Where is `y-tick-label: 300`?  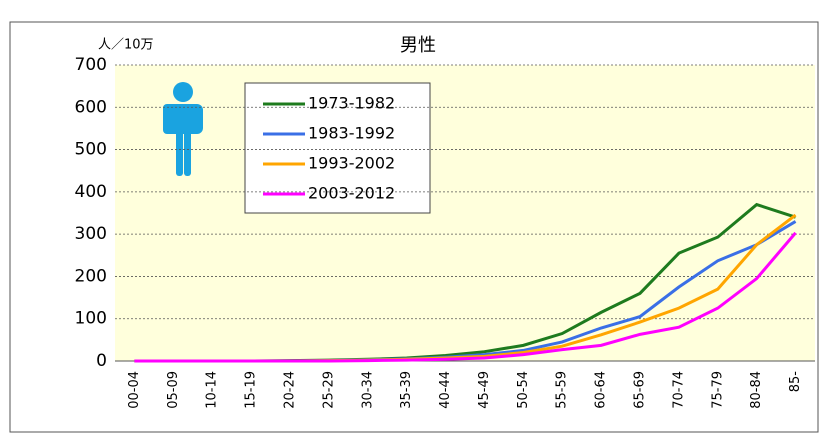 y-tick-label: 300 is located at coordinates (91, 234).